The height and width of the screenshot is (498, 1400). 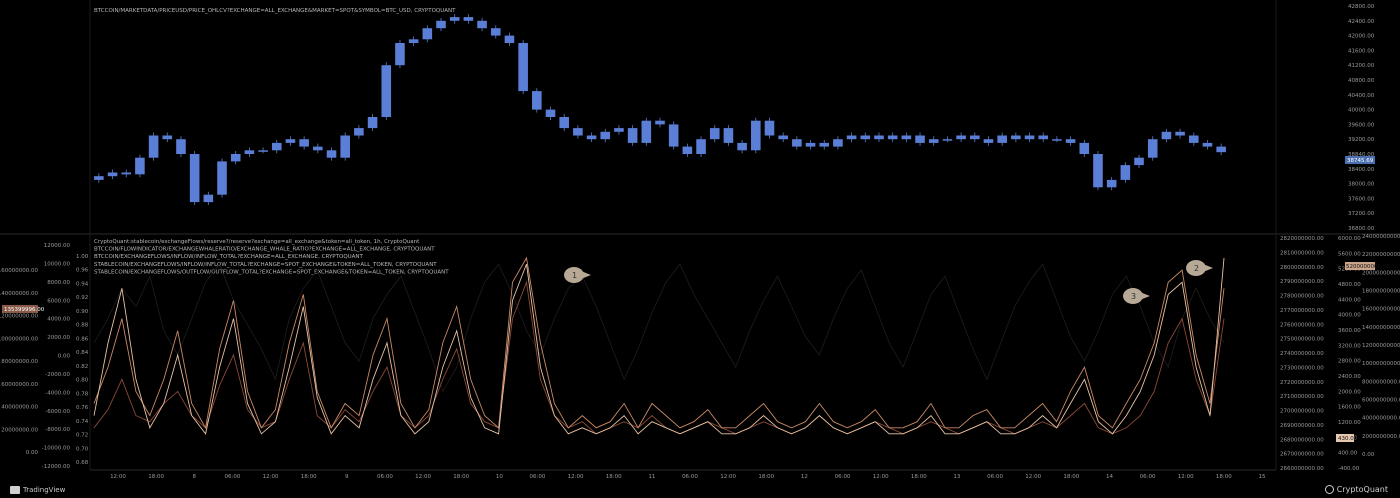 What do you see at coordinates (1262, 477) in the screenshot?
I see `x-tick-label: 15` at bounding box center [1262, 477].